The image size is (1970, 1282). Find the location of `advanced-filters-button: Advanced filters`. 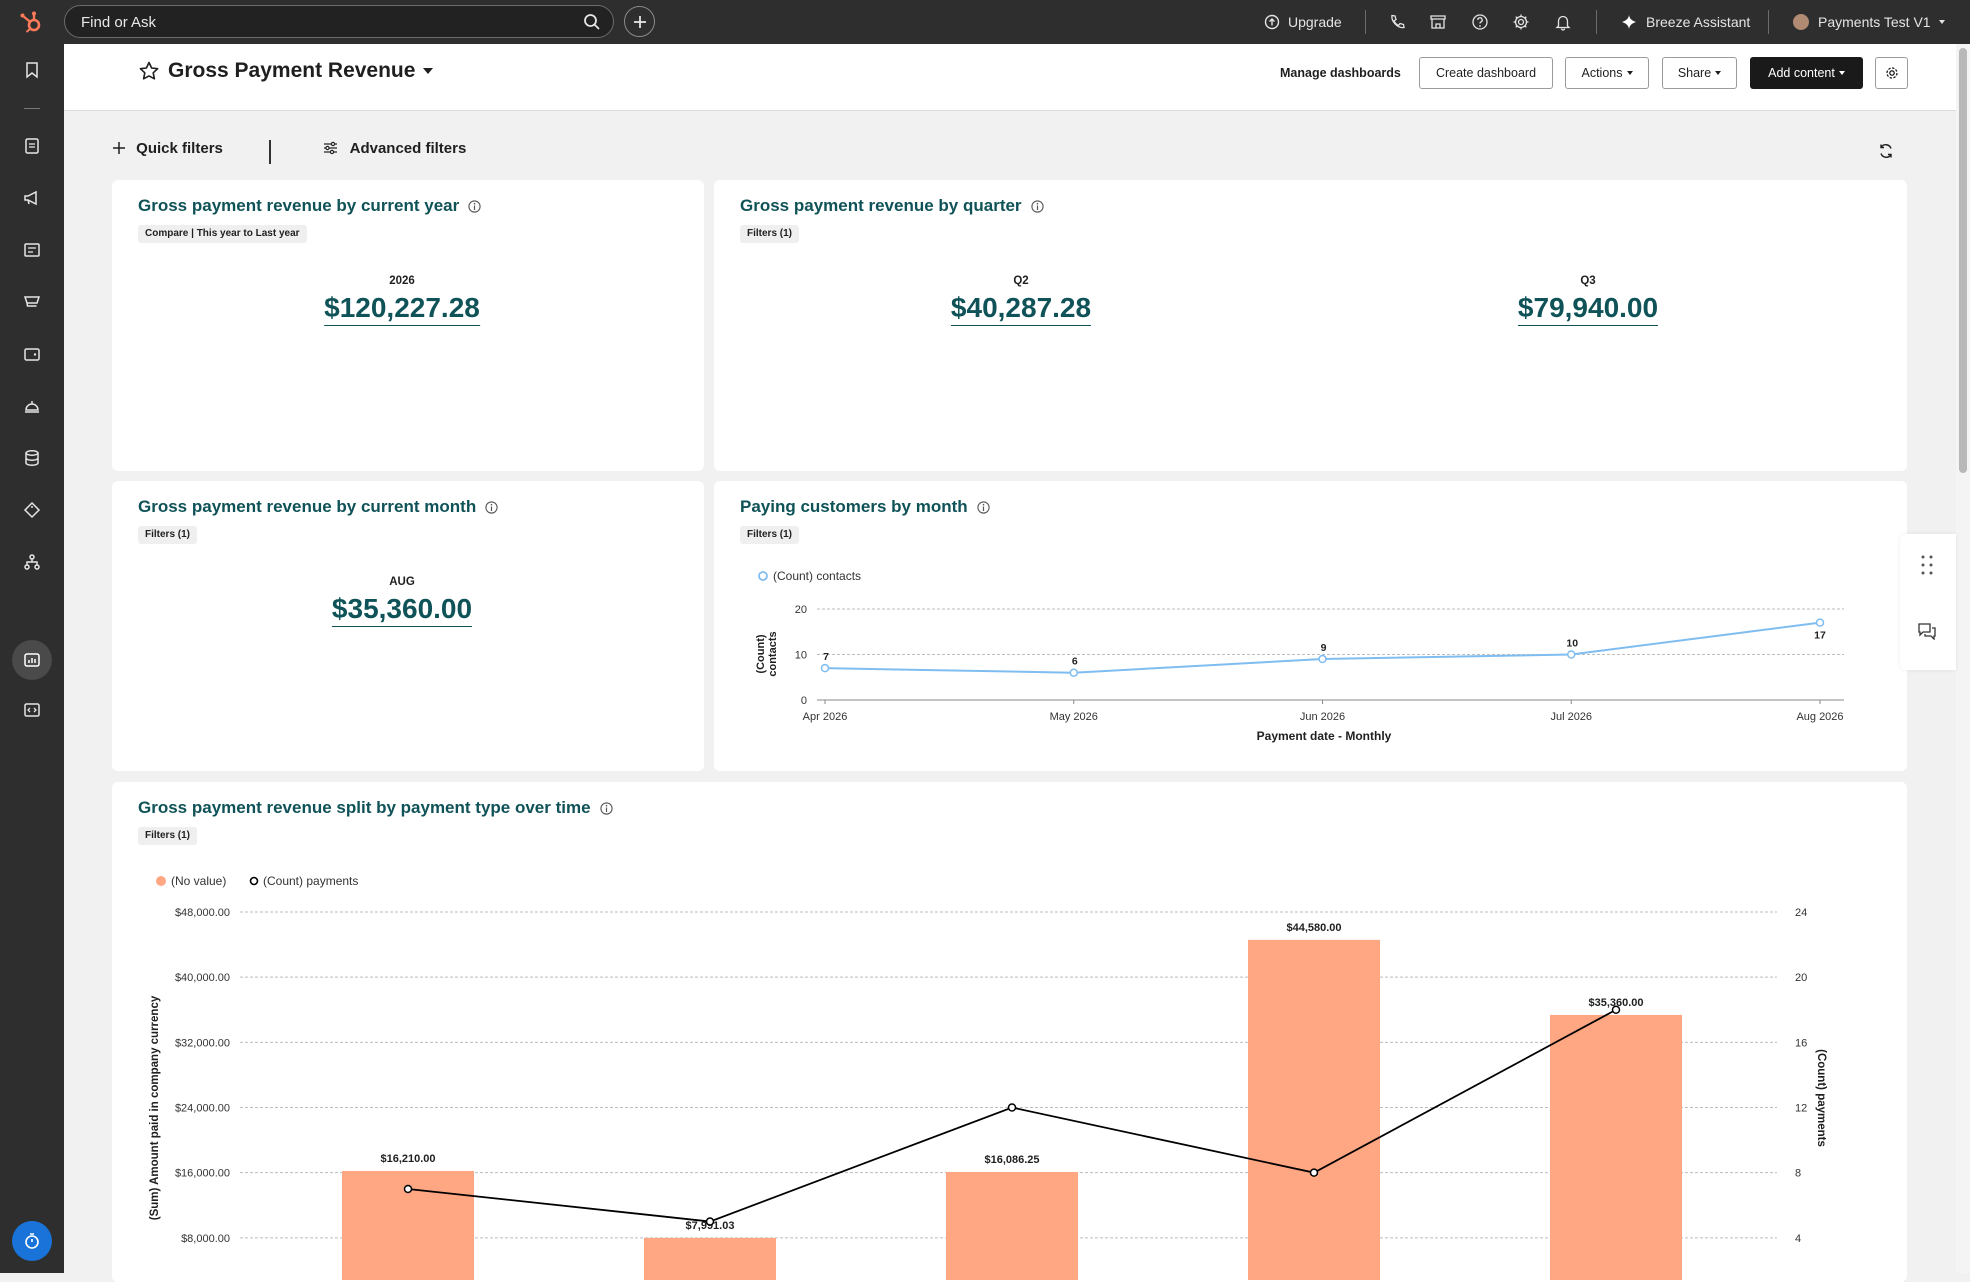

advanced-filters-button: Advanced filters is located at coordinates (394, 152).